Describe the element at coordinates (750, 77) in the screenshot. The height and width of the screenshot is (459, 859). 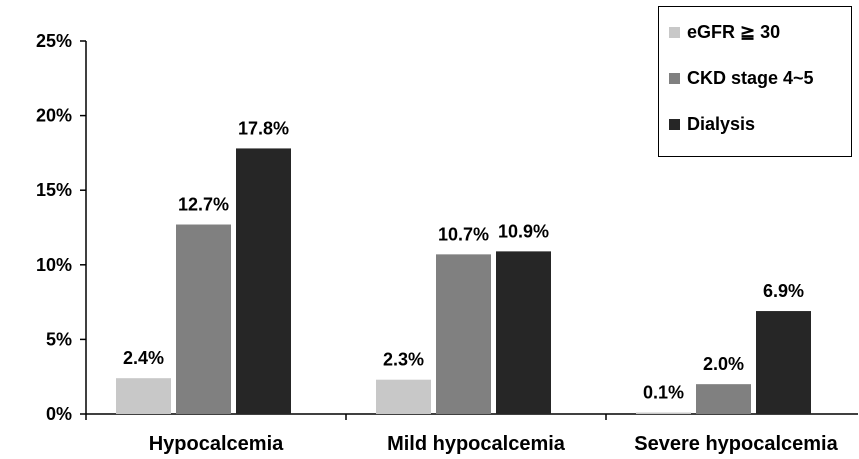
I see `legend-label-ckd: CKD stage 4~5` at that location.